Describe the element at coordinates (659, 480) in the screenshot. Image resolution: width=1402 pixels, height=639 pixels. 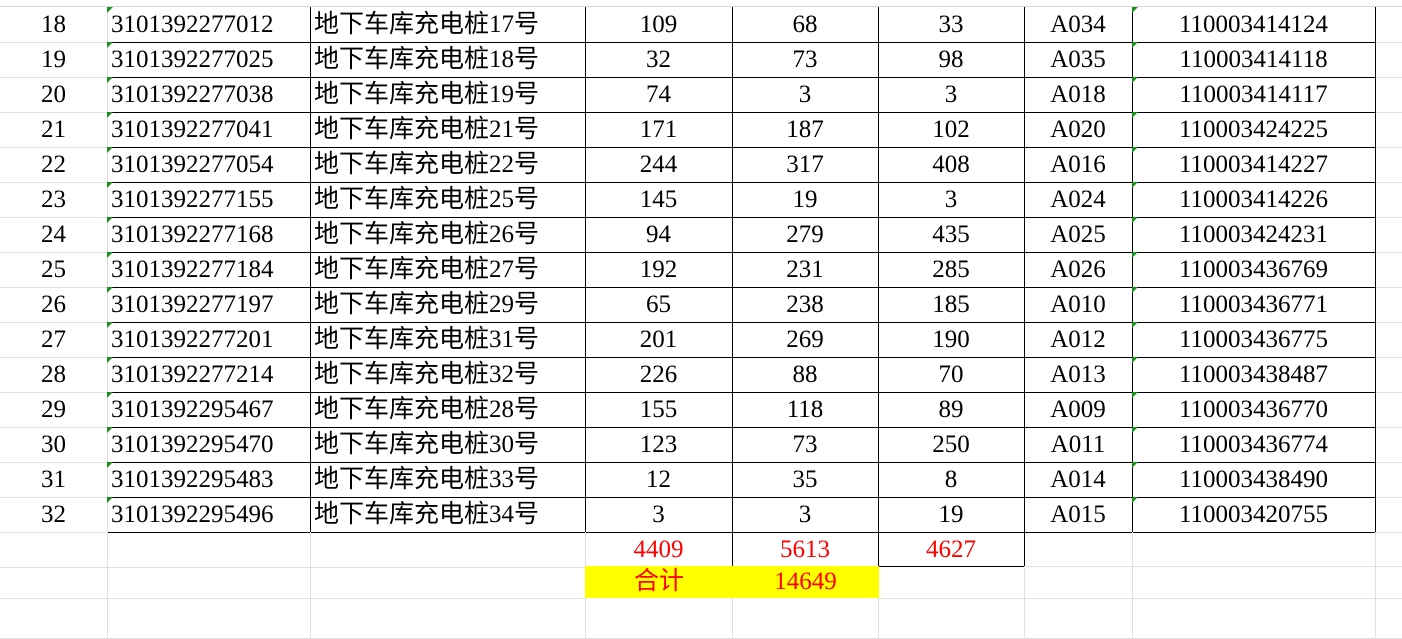
I see `value-1-cell: 12` at that location.